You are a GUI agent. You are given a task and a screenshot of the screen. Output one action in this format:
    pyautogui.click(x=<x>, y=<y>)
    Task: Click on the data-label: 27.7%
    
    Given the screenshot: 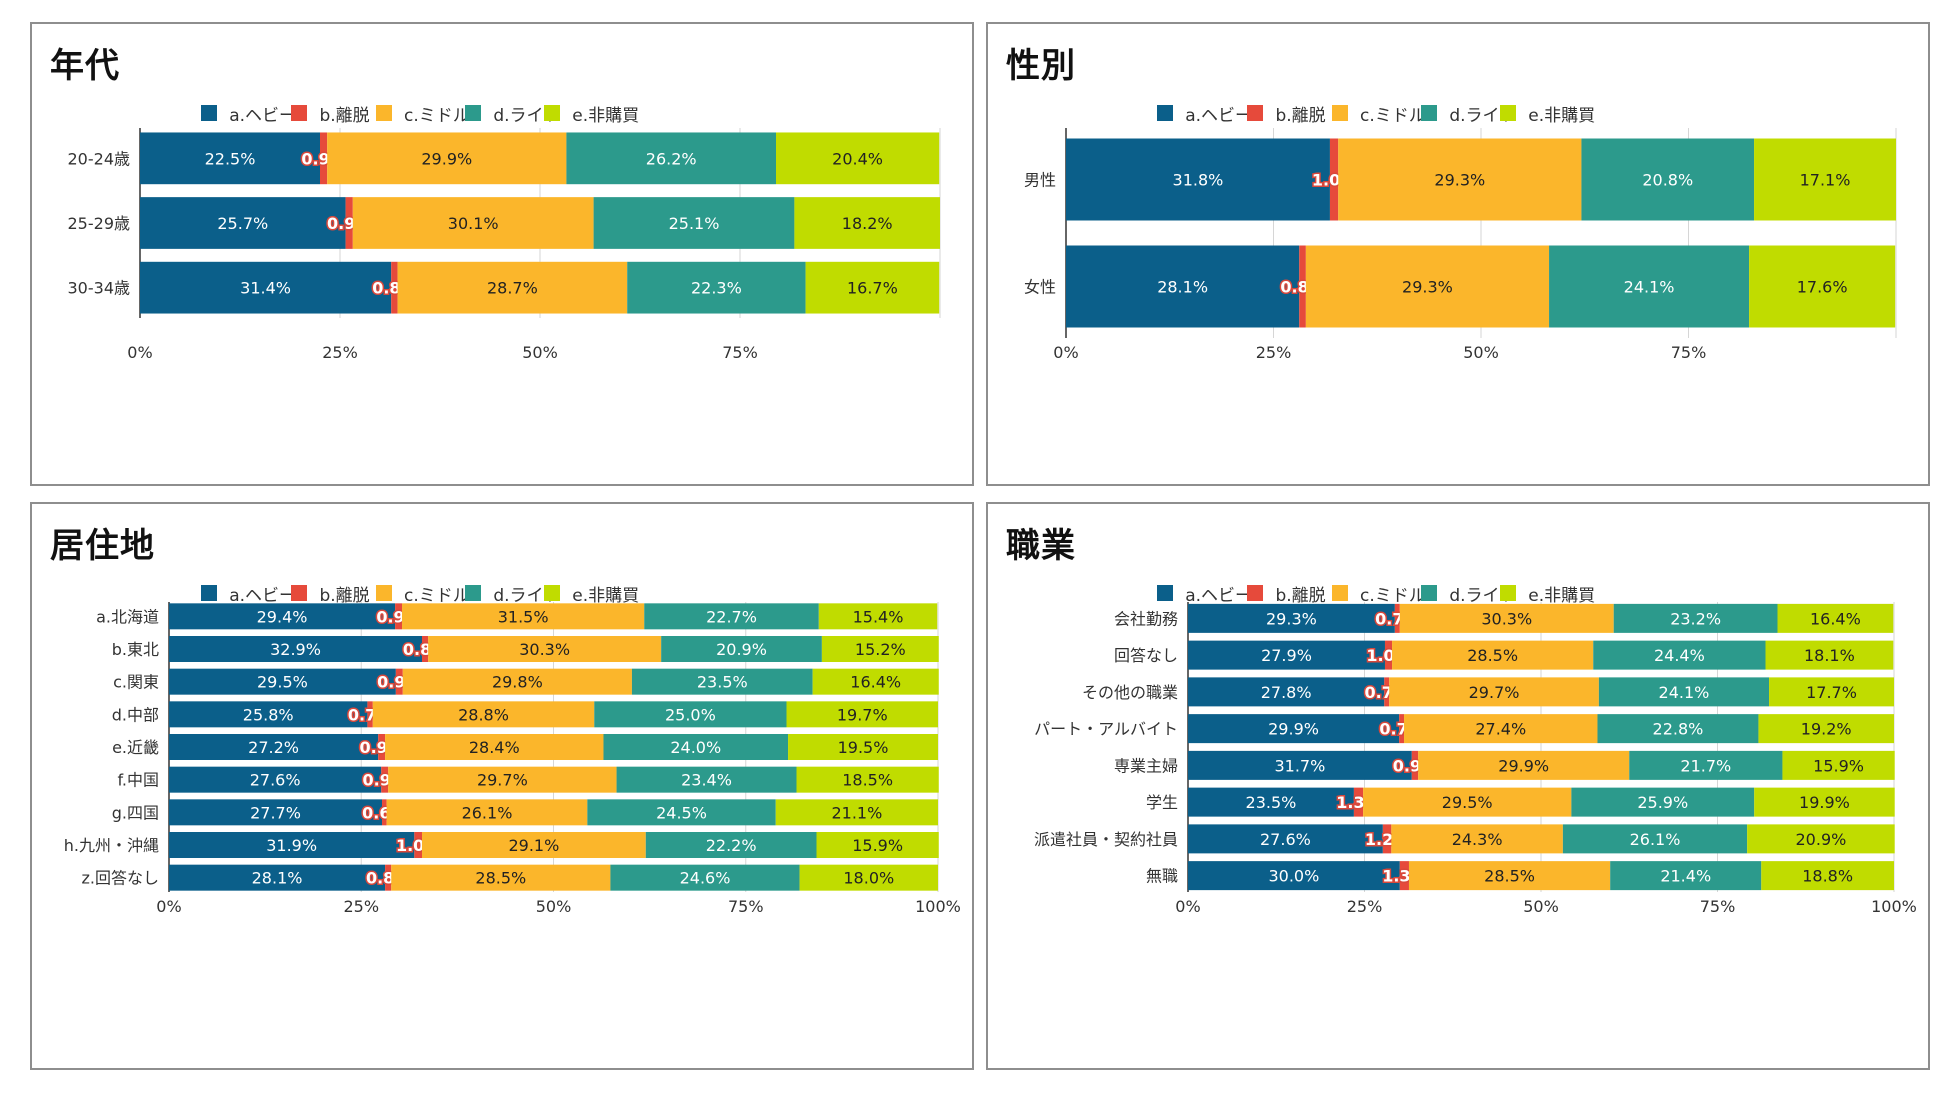 What is the action you would take?
    pyautogui.click(x=275, y=812)
    